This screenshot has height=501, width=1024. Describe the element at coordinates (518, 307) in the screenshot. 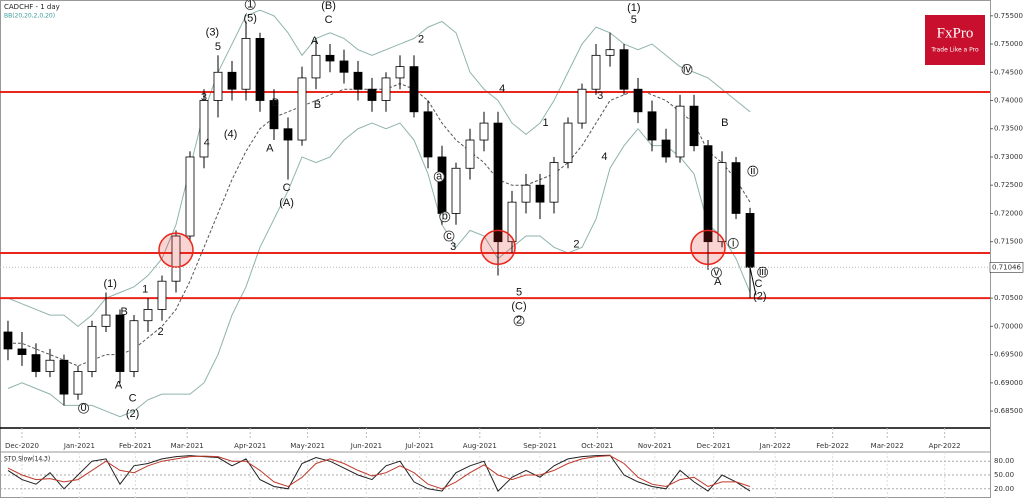

I see `wave-label: (C)` at that location.